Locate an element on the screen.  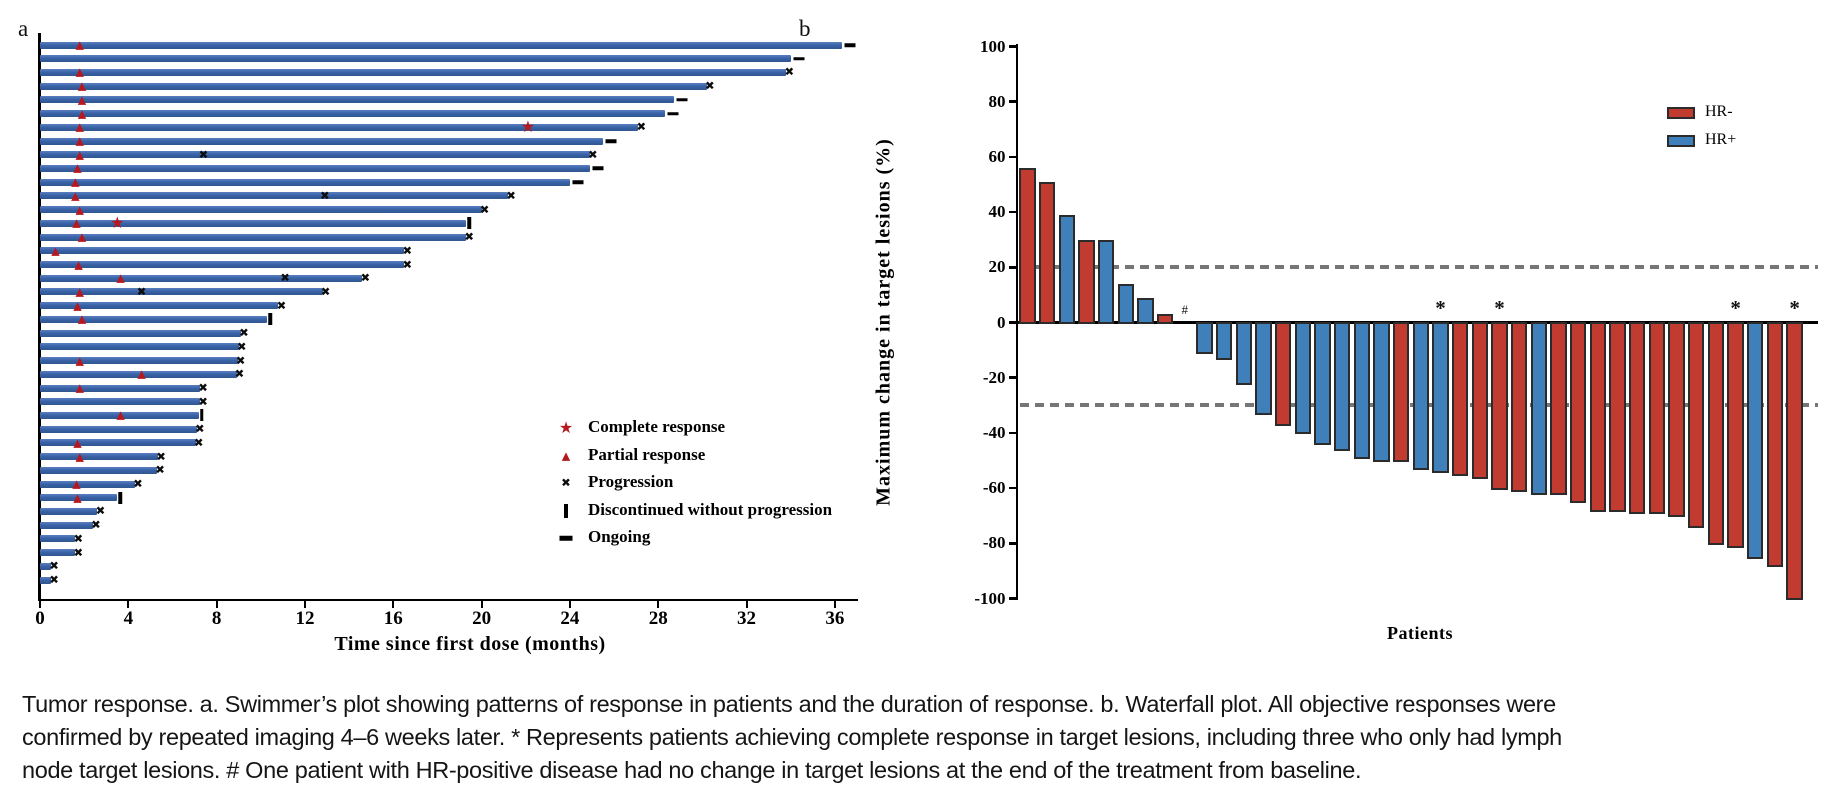
waterfall-axis-tick-label: -40 is located at coordinates (994, 432).